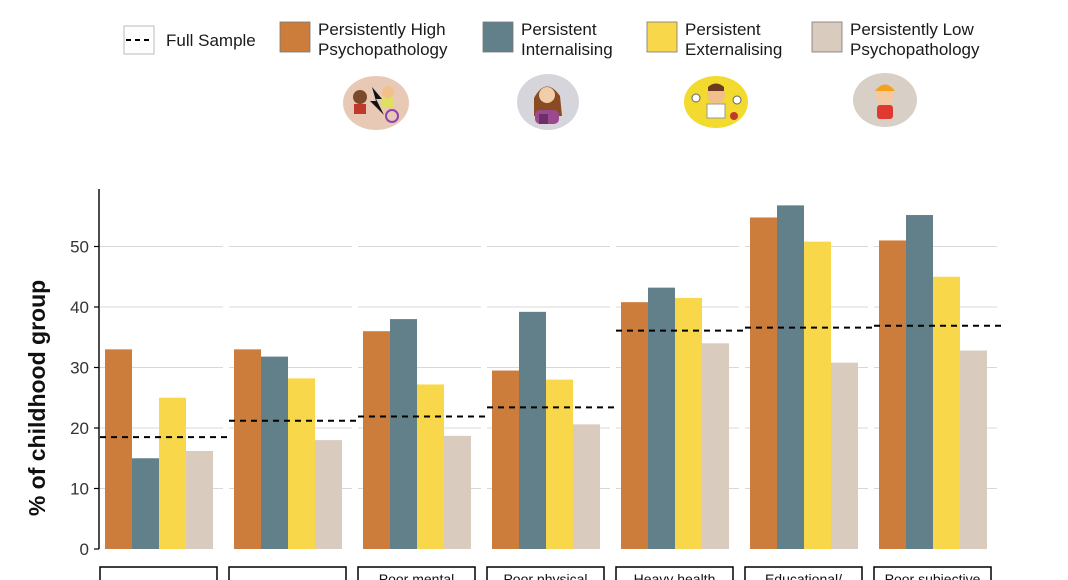  Describe the element at coordinates (382, 29) in the screenshot. I see `legend-label-line: Persistently High` at that location.